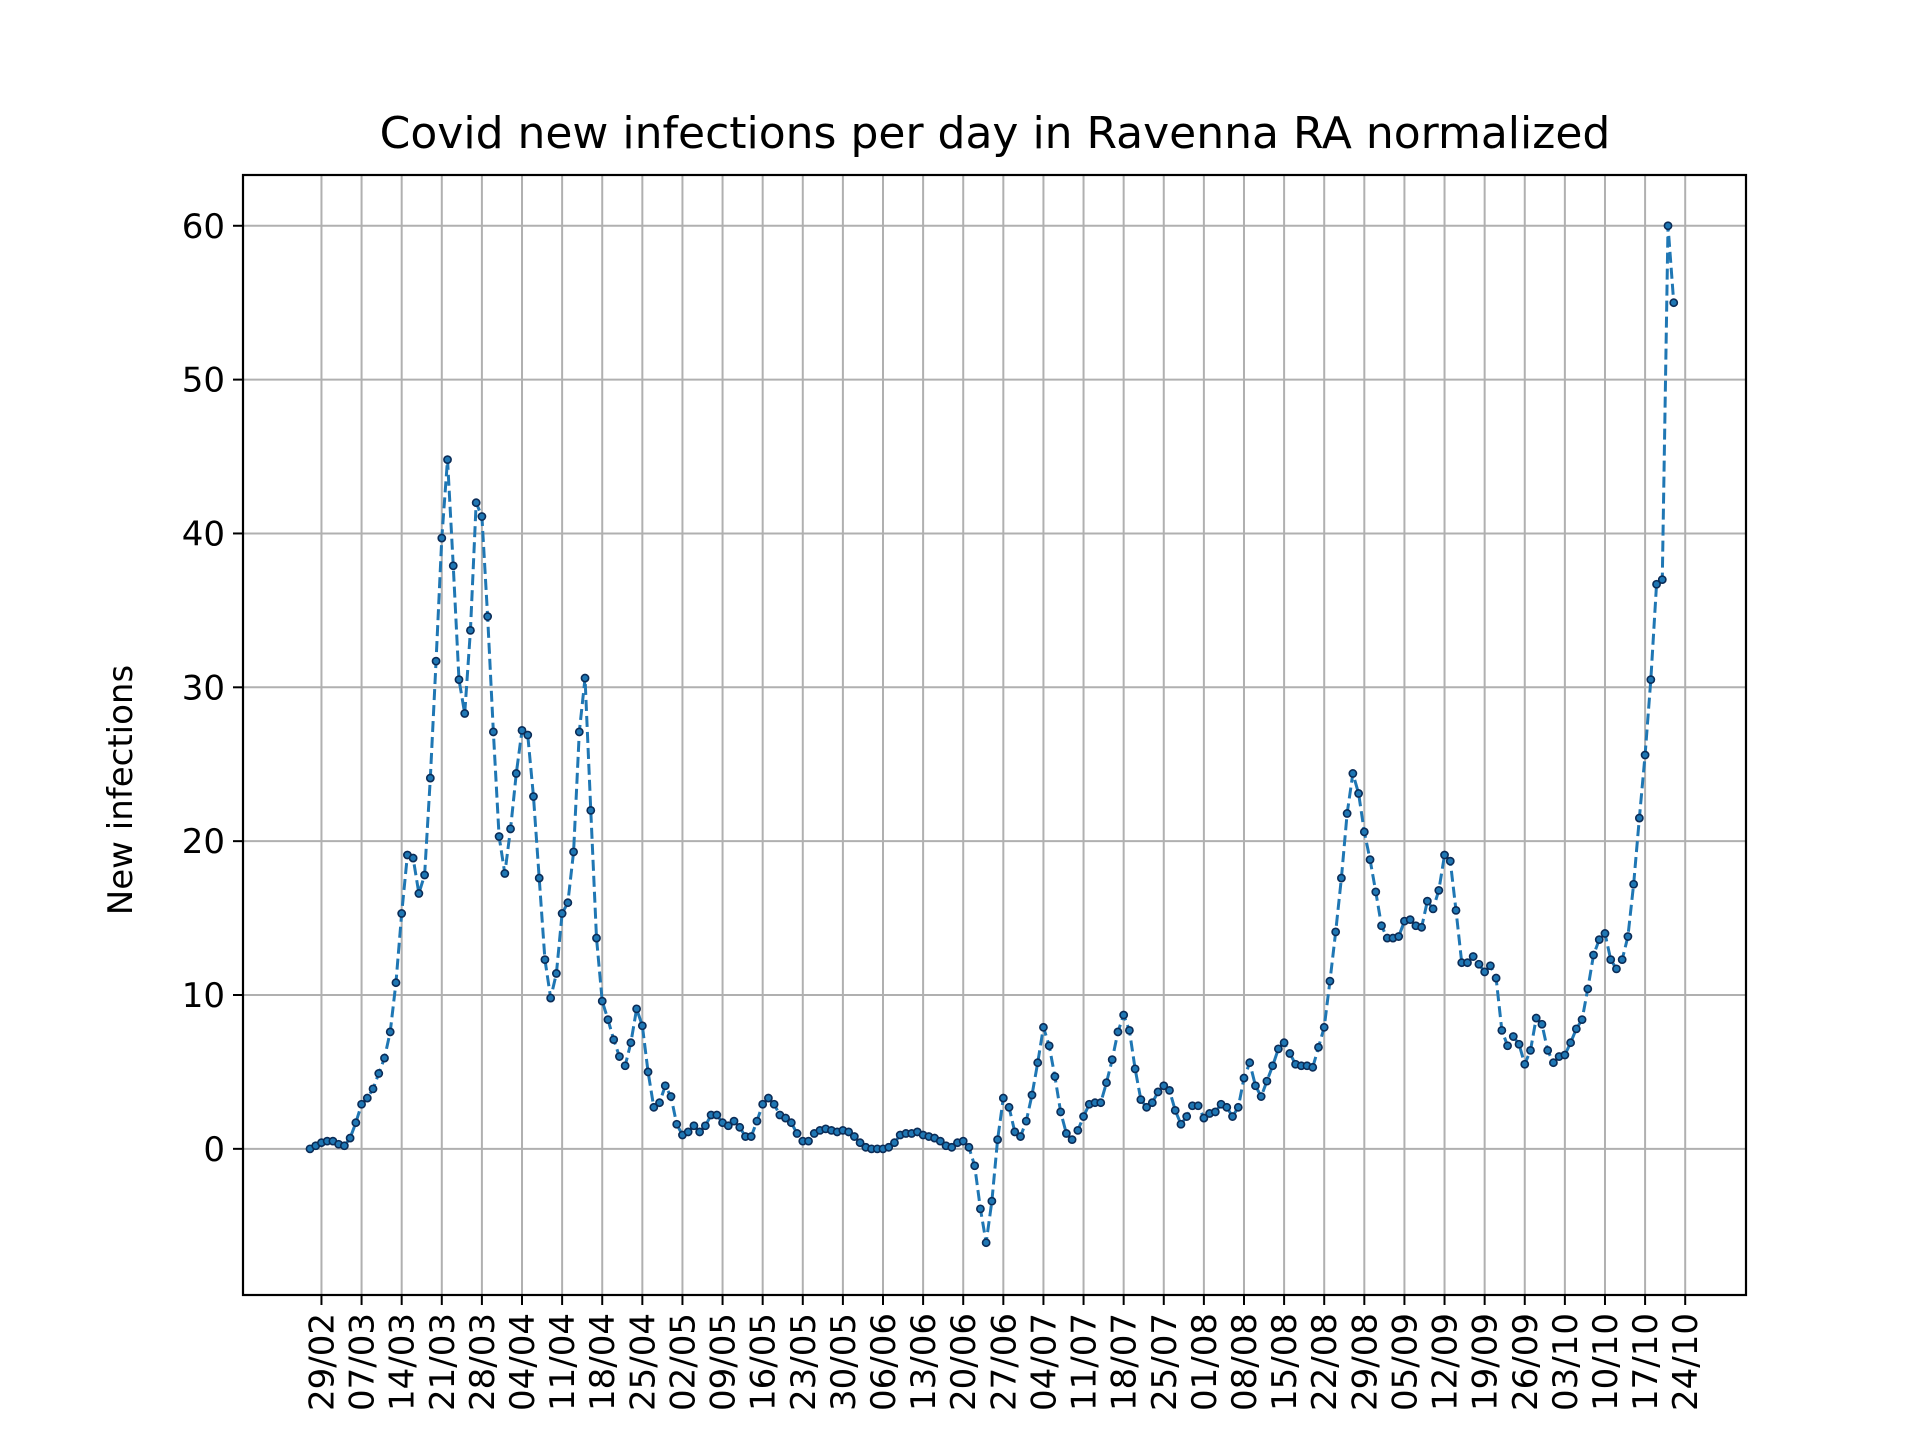 Image resolution: width=1920 pixels, height=1440 pixels. What do you see at coordinates (804, 1362) in the screenshot?
I see `x-tick-label: 23/05` at bounding box center [804, 1362].